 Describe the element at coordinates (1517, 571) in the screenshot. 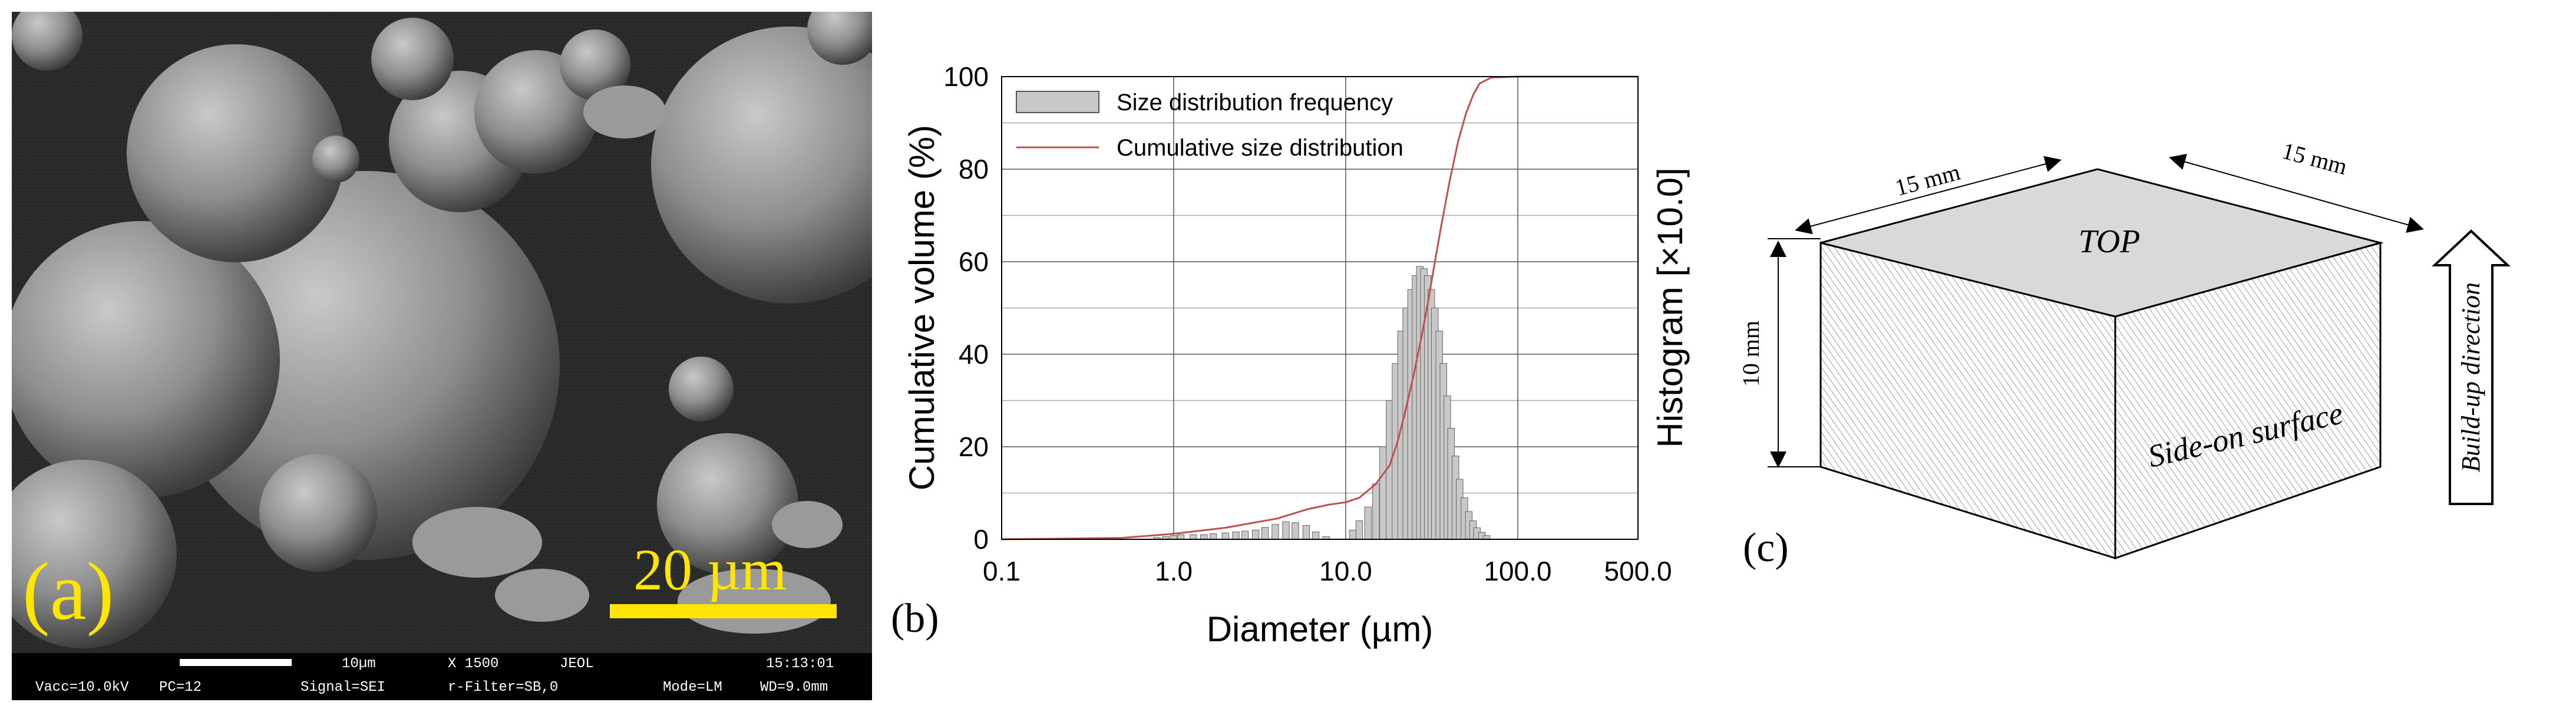

I see `x-tick-label: 100.0` at that location.